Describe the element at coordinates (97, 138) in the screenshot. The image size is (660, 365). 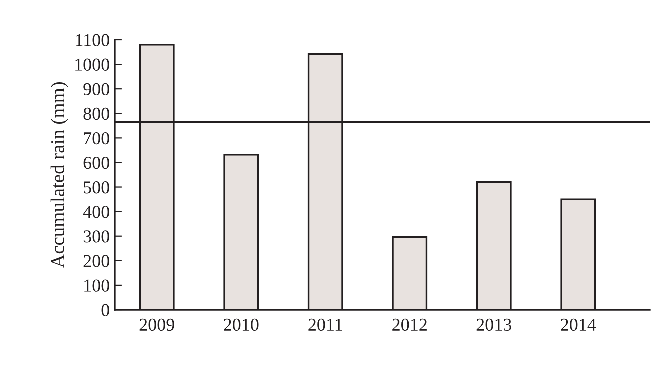
I see `y-tick-label: 700` at that location.